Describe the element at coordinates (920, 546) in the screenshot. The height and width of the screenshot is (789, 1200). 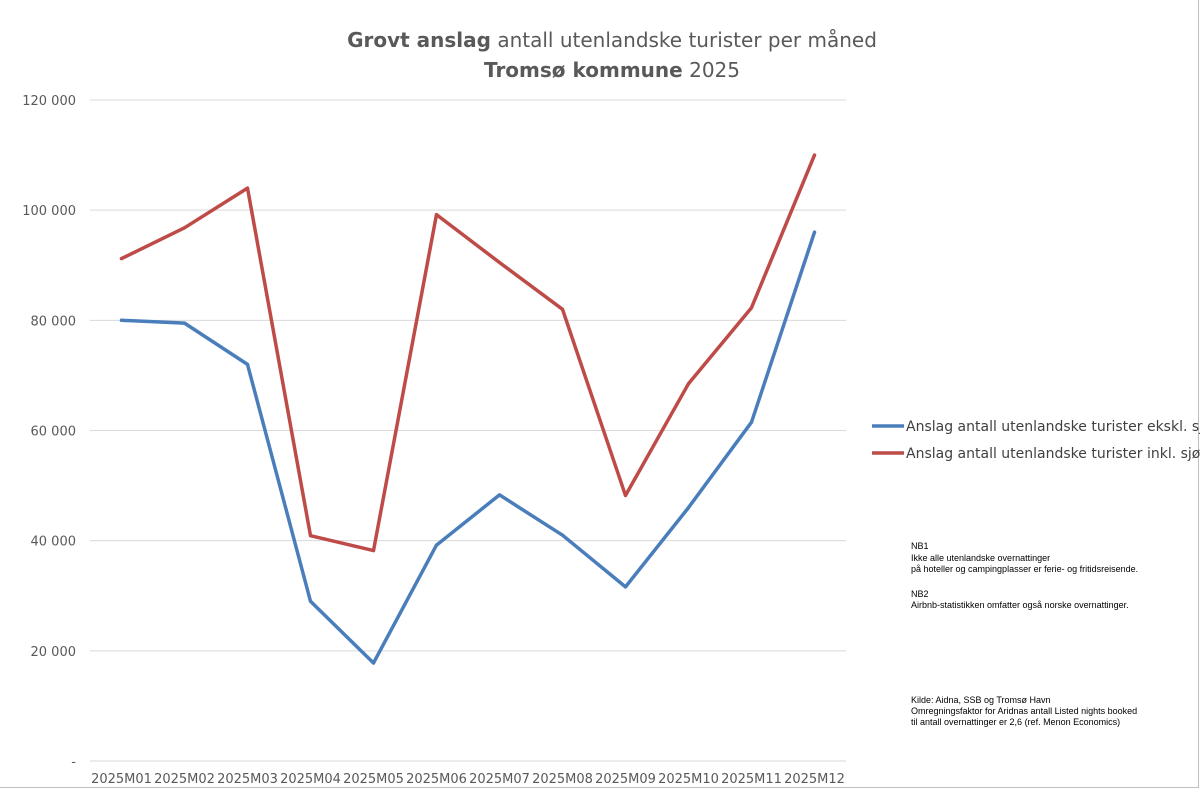
I see `note-nb1-line-1: NB1` at that location.